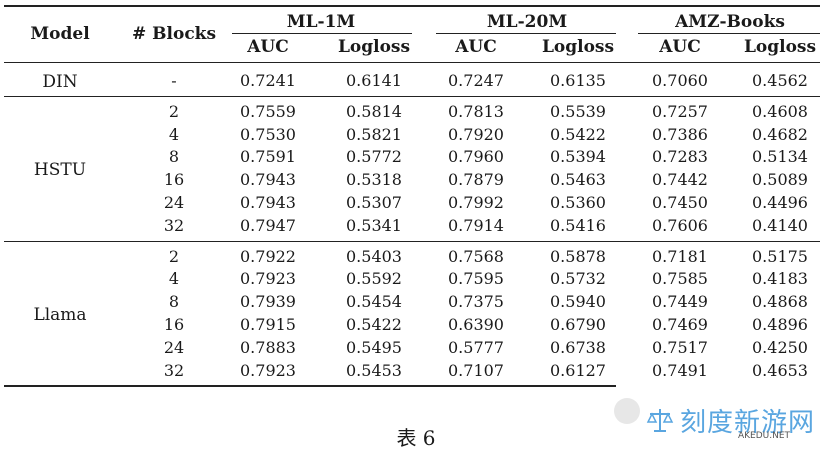 This screenshot has width=832, height=451. I want to click on value-cell: 0.4140, so click(780, 225).